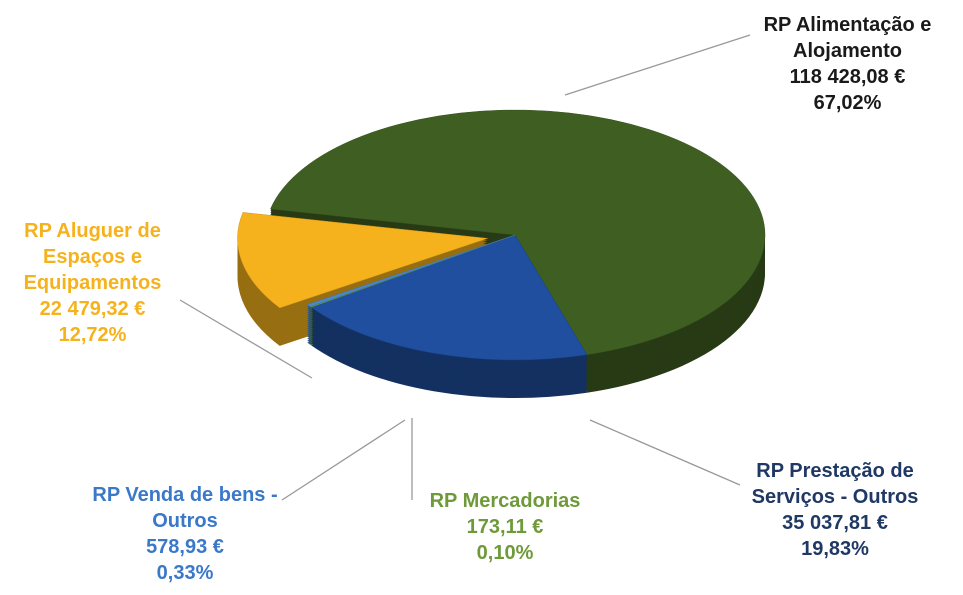  Describe the element at coordinates (847, 103) in the screenshot. I see `percent-label: 67,02%` at that location.